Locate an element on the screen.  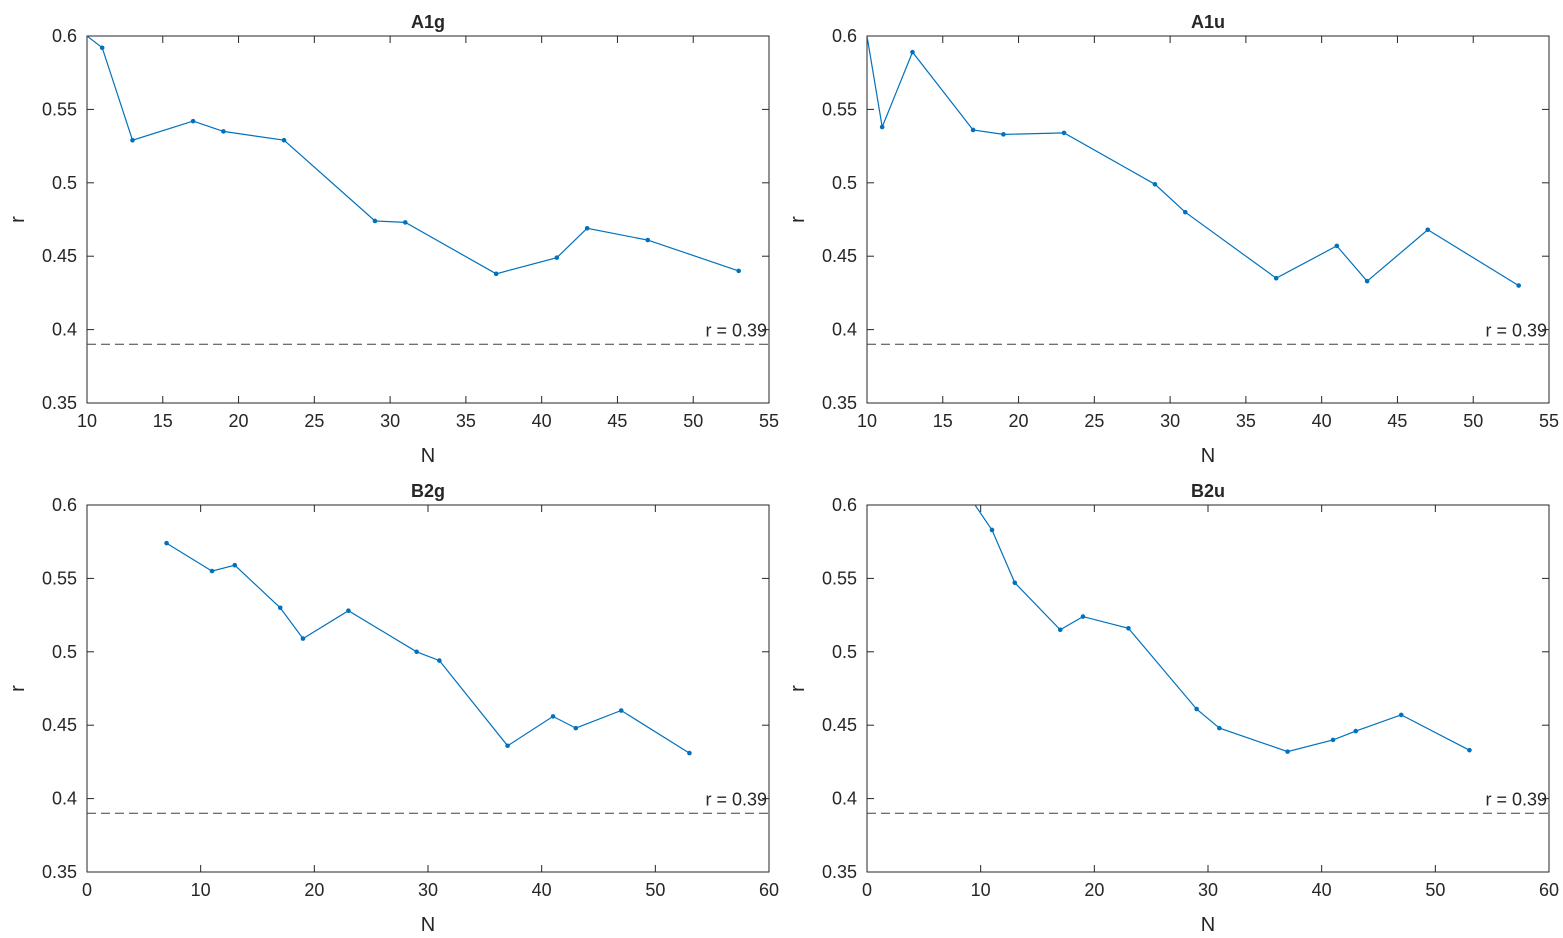
x-tick-label: 25 is located at coordinates (1094, 421).